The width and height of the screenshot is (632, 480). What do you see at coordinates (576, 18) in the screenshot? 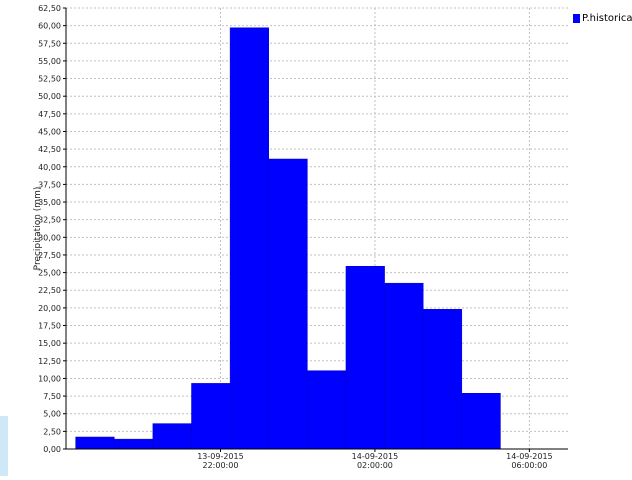
I see `legend-swatch` at bounding box center [576, 18].